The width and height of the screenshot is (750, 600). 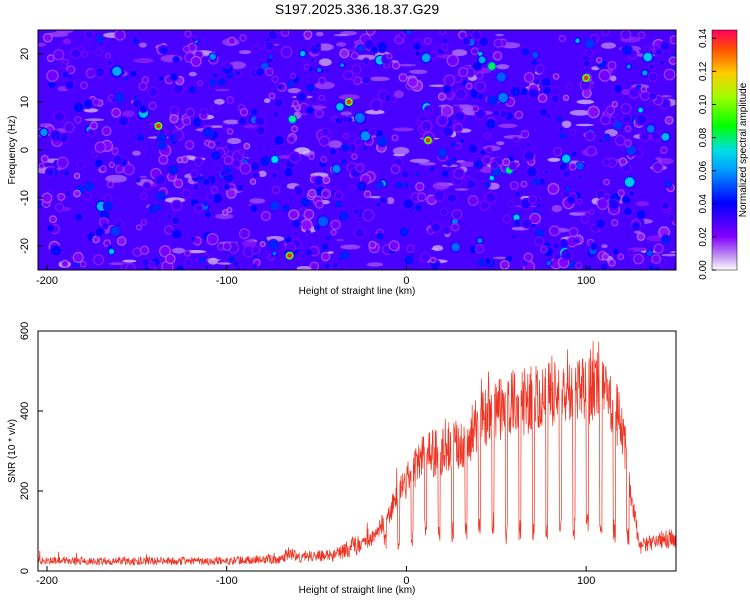 What do you see at coordinates (703, 71) in the screenshot?
I see `colorbar-tick-label: 0.12` at bounding box center [703, 71].